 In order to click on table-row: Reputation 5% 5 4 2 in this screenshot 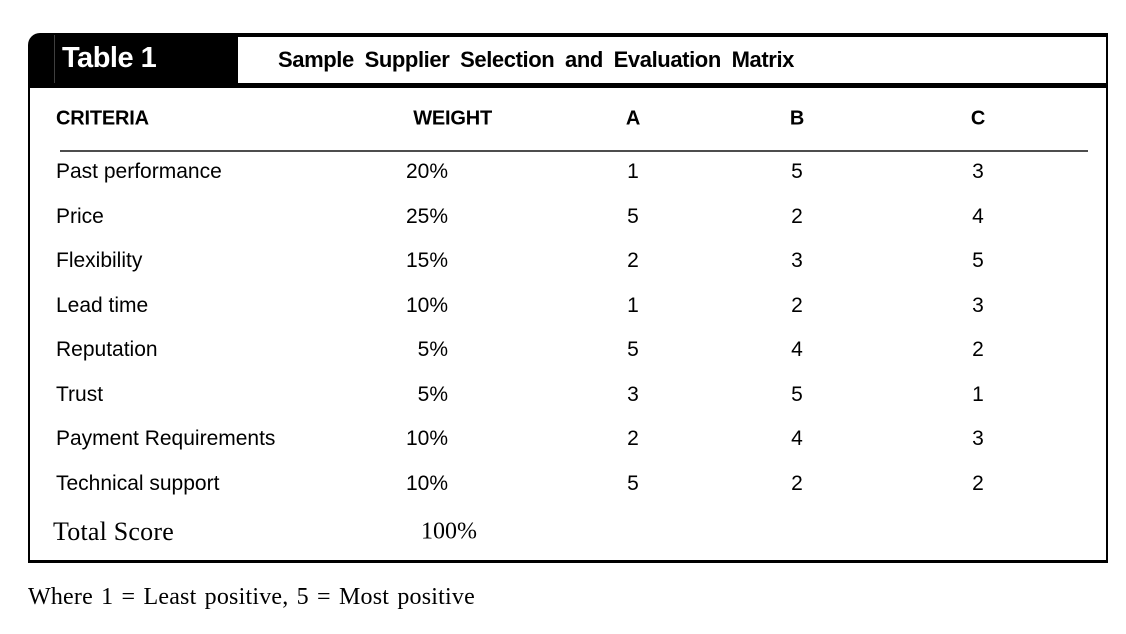, I will do `click(568, 350)`.